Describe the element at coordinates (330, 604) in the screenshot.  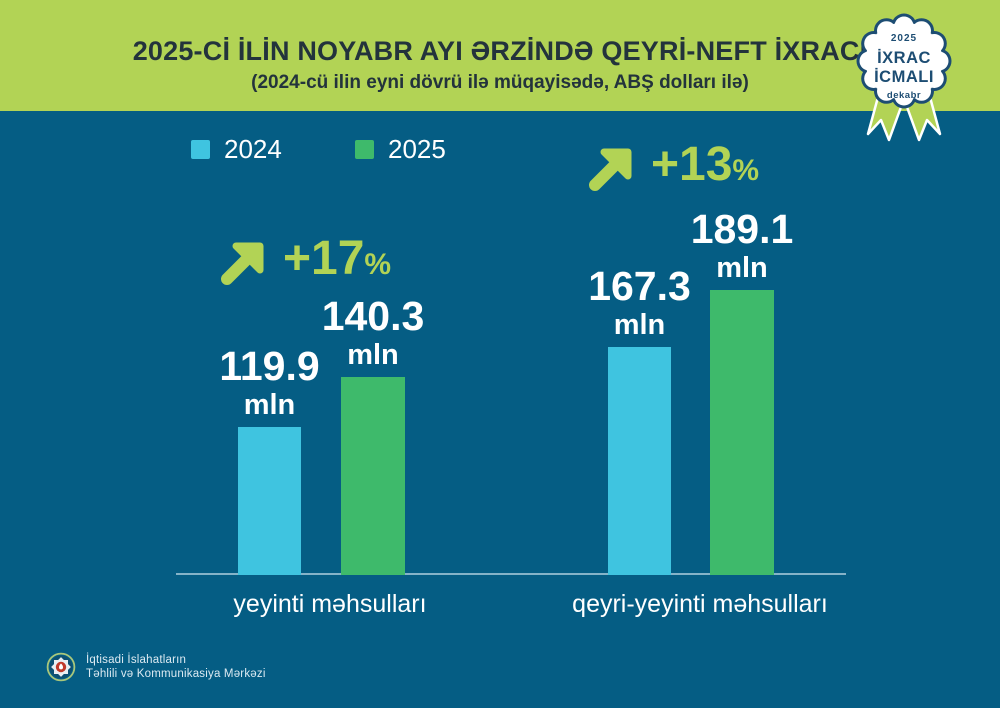
I see `category-label-1: yeyinti məhsulları` at that location.